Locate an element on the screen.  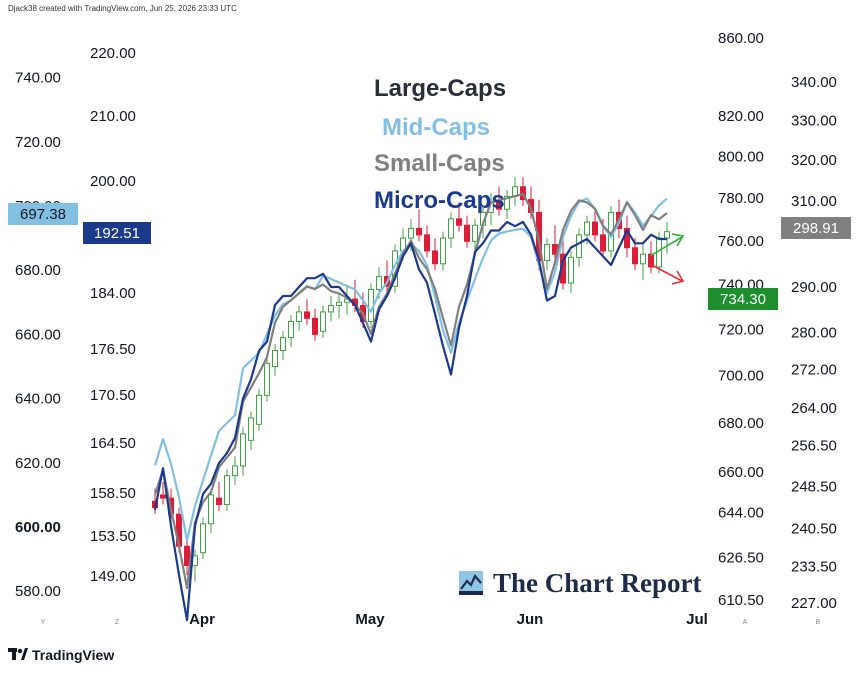
micro-caps-tick: 227.00 is located at coordinates (814, 603).